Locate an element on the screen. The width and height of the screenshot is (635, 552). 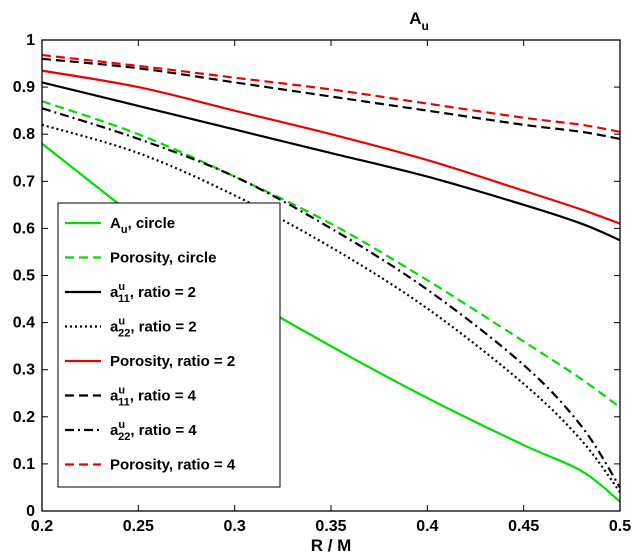
chart-title: Au is located at coordinates (419, 21).